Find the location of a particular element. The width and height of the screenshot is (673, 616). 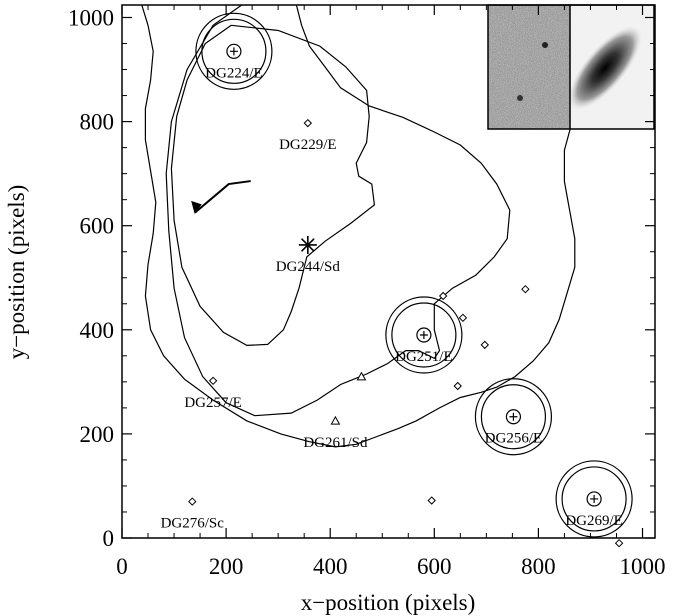

y-tick-label: 400 is located at coordinates (97, 330).